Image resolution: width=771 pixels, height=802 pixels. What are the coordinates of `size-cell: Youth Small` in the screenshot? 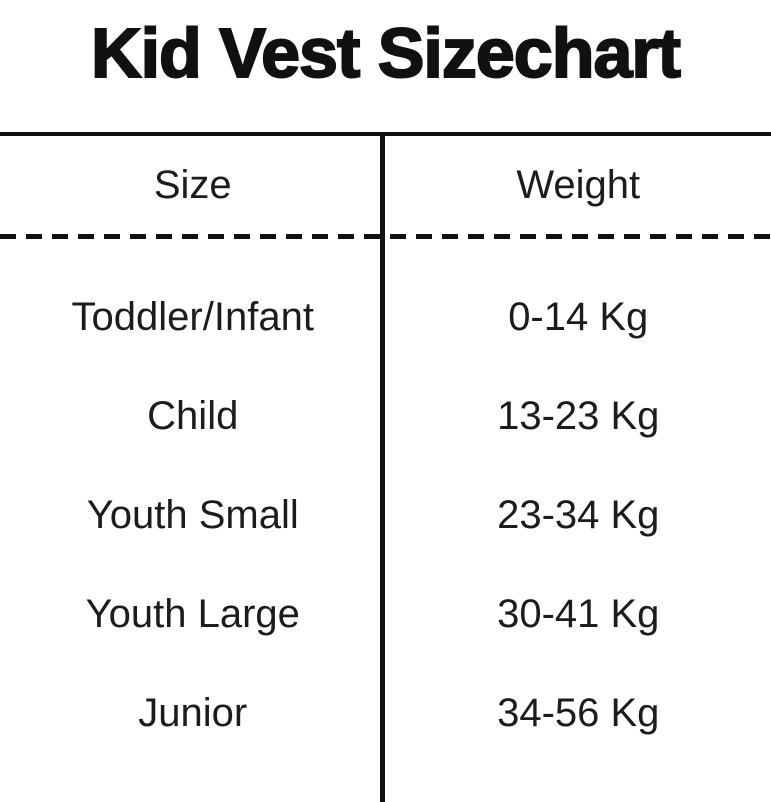 It's located at (192, 515).